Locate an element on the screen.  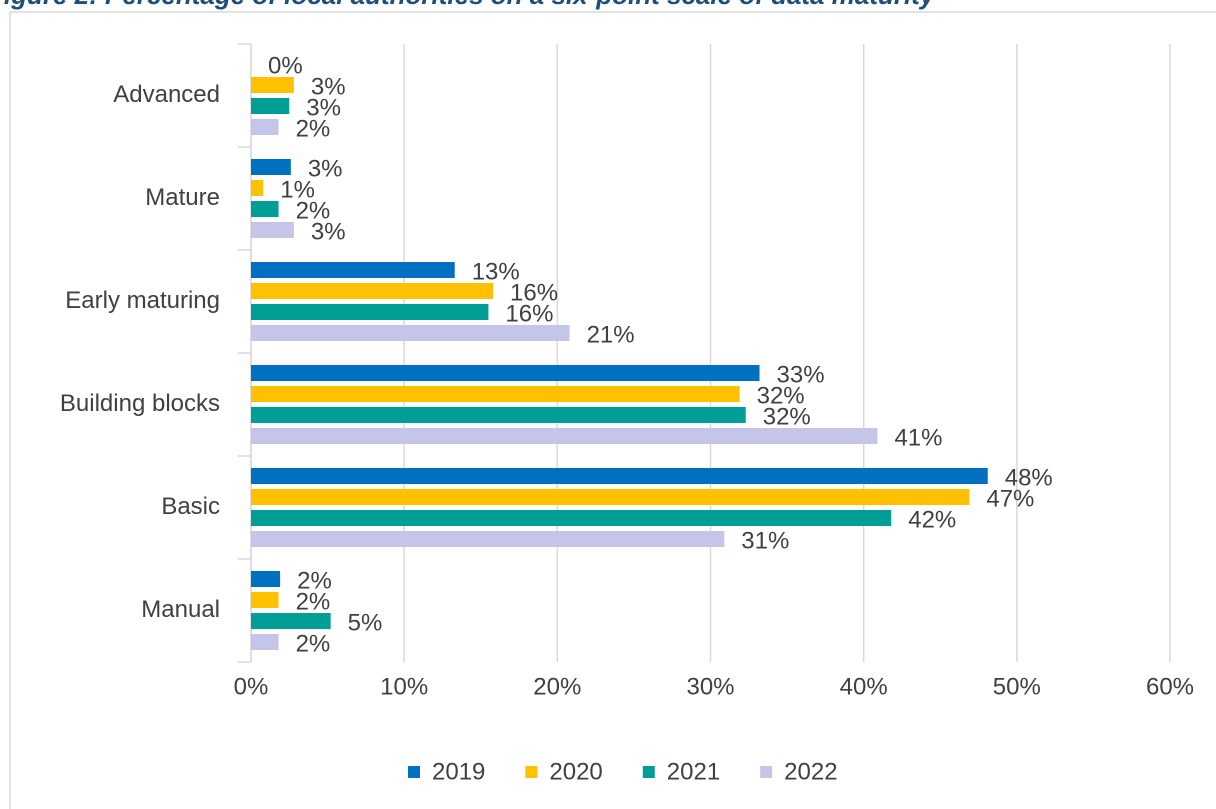
data-label: 42% is located at coordinates (932, 519).